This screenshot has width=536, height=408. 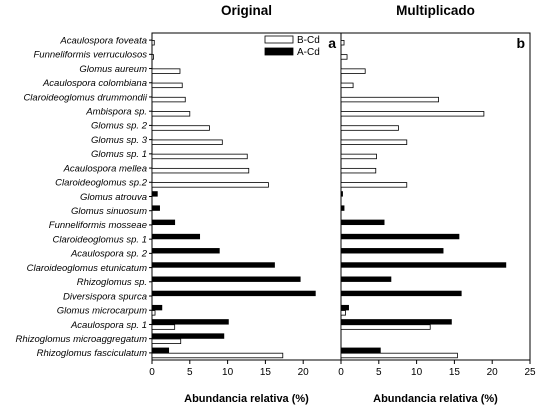 What do you see at coordinates (116, 111) in the screenshot?
I see `category-label: Ambispora sp.` at bounding box center [116, 111].